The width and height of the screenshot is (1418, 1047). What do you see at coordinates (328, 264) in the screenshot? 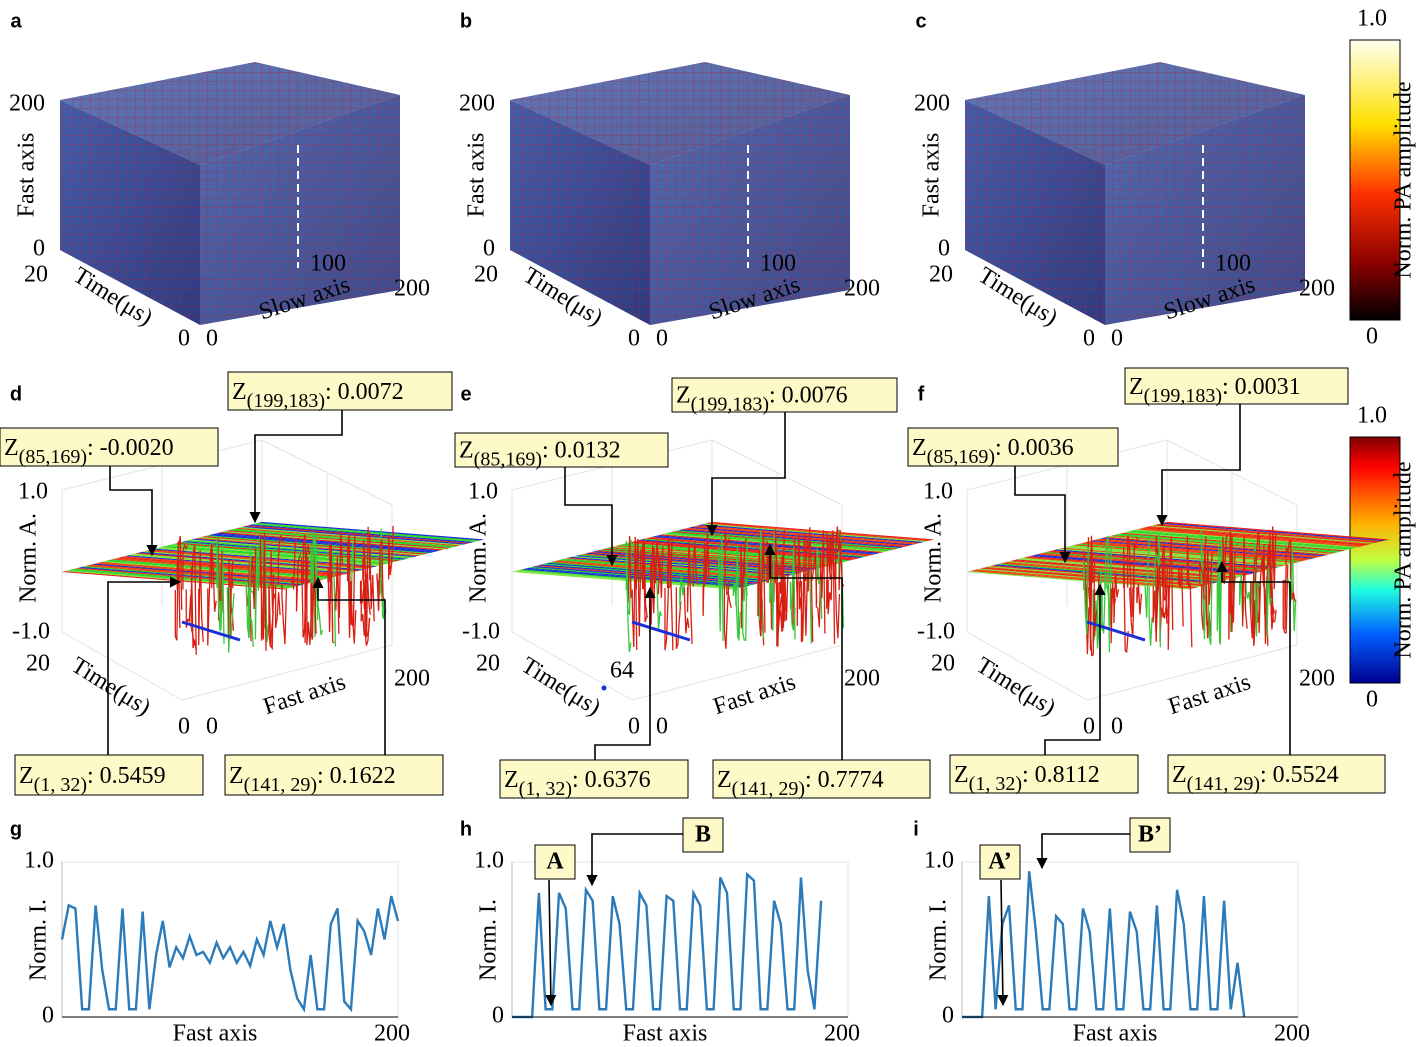
I see `axis-tick-label: 100` at bounding box center [328, 264].